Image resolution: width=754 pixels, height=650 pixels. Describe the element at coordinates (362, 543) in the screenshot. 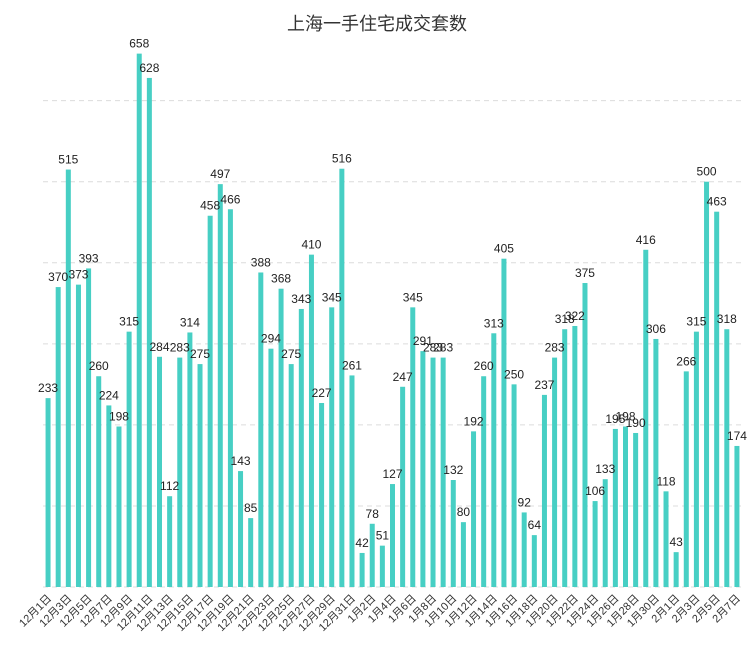

I see `value-label: 42` at that location.